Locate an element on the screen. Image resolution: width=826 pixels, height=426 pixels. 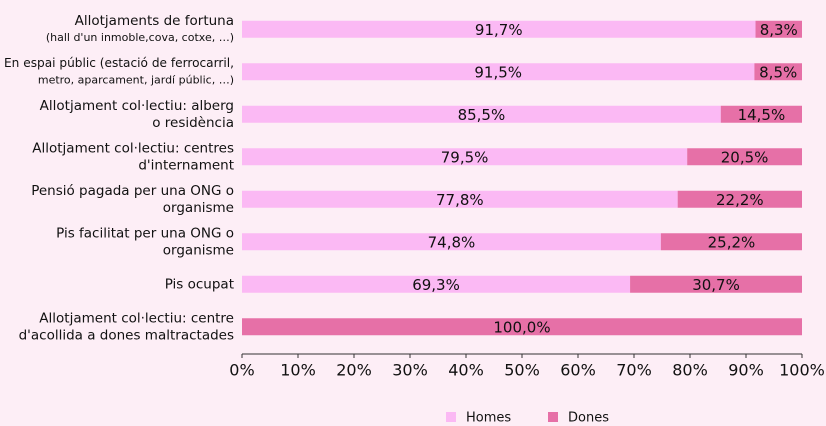
category-label: Pensió pagada per una ONG o is located at coordinates (132, 191).